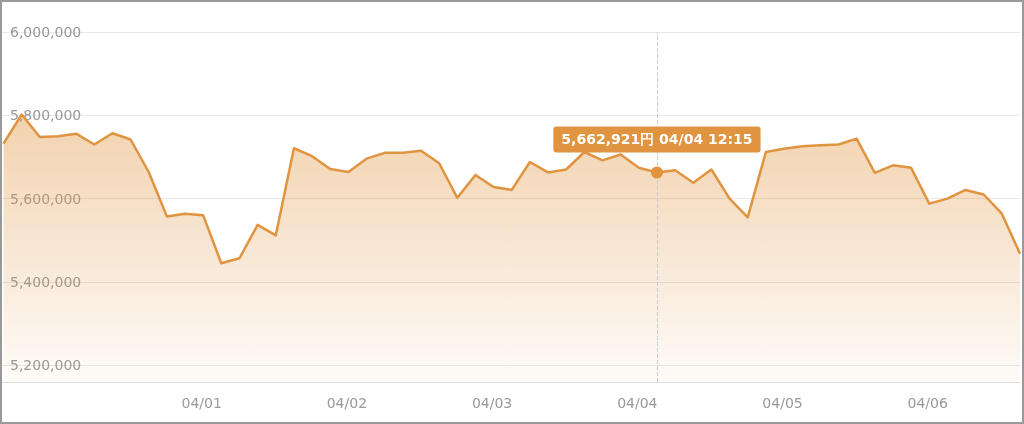  Describe the element at coordinates (46, 32) in the screenshot. I see `y-tick-label: 6,000,000` at that location.